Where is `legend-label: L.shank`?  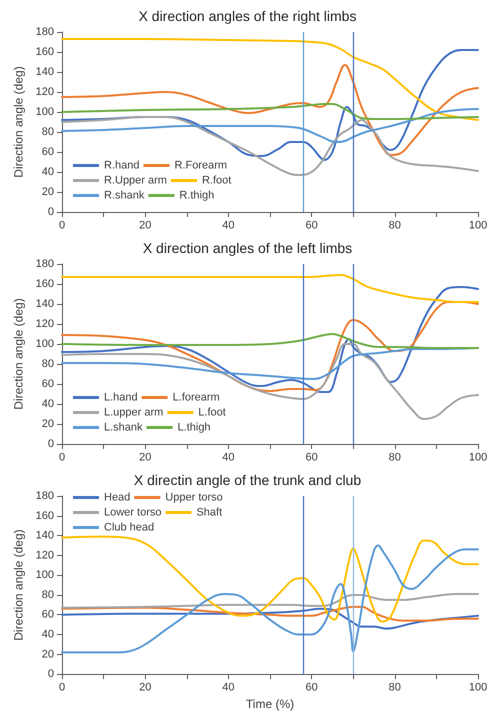 legend-label: L.shank is located at coordinates (124, 428).